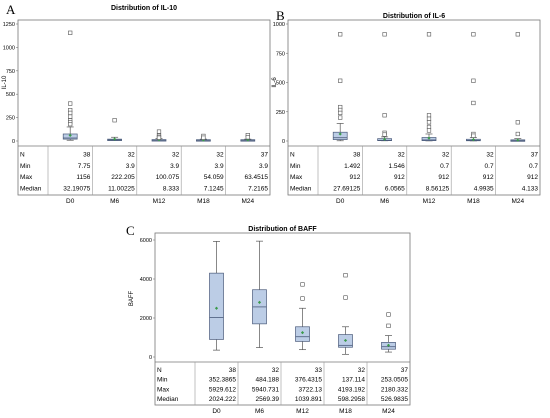  I want to click on table-cell: 2180.332, so click(394, 389).